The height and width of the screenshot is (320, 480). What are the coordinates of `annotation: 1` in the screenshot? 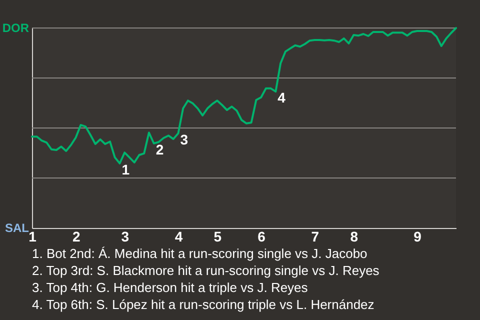 It's located at (126, 169).